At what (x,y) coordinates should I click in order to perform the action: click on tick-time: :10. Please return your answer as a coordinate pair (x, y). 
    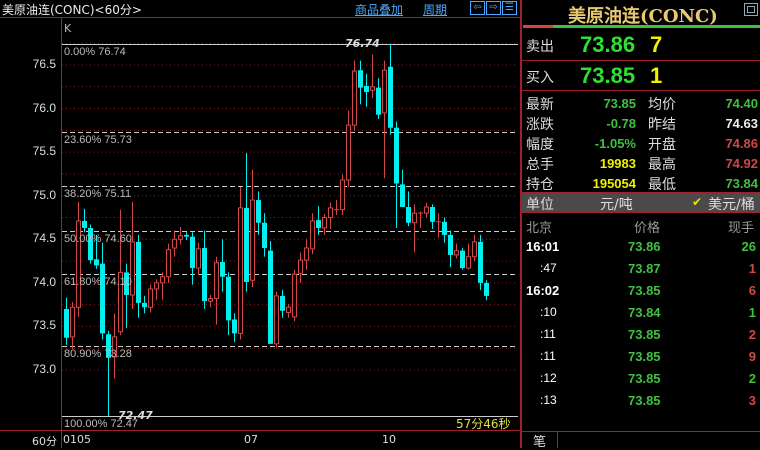
    Looking at the image, I should click on (548, 312).